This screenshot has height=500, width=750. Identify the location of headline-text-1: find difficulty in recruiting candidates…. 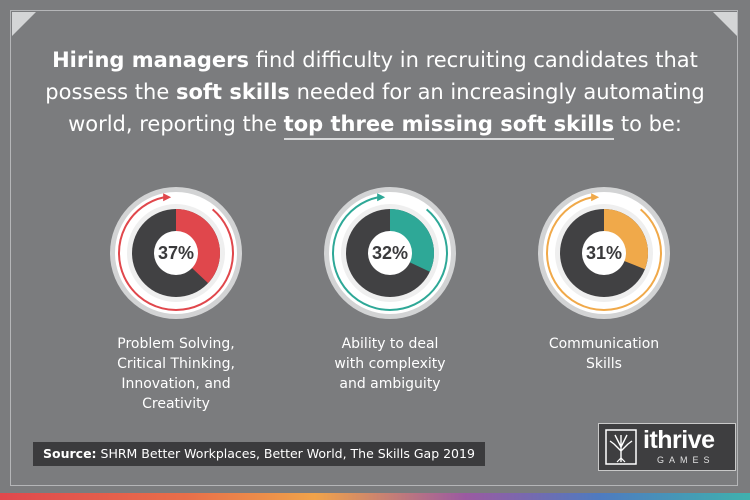
(473, 60).